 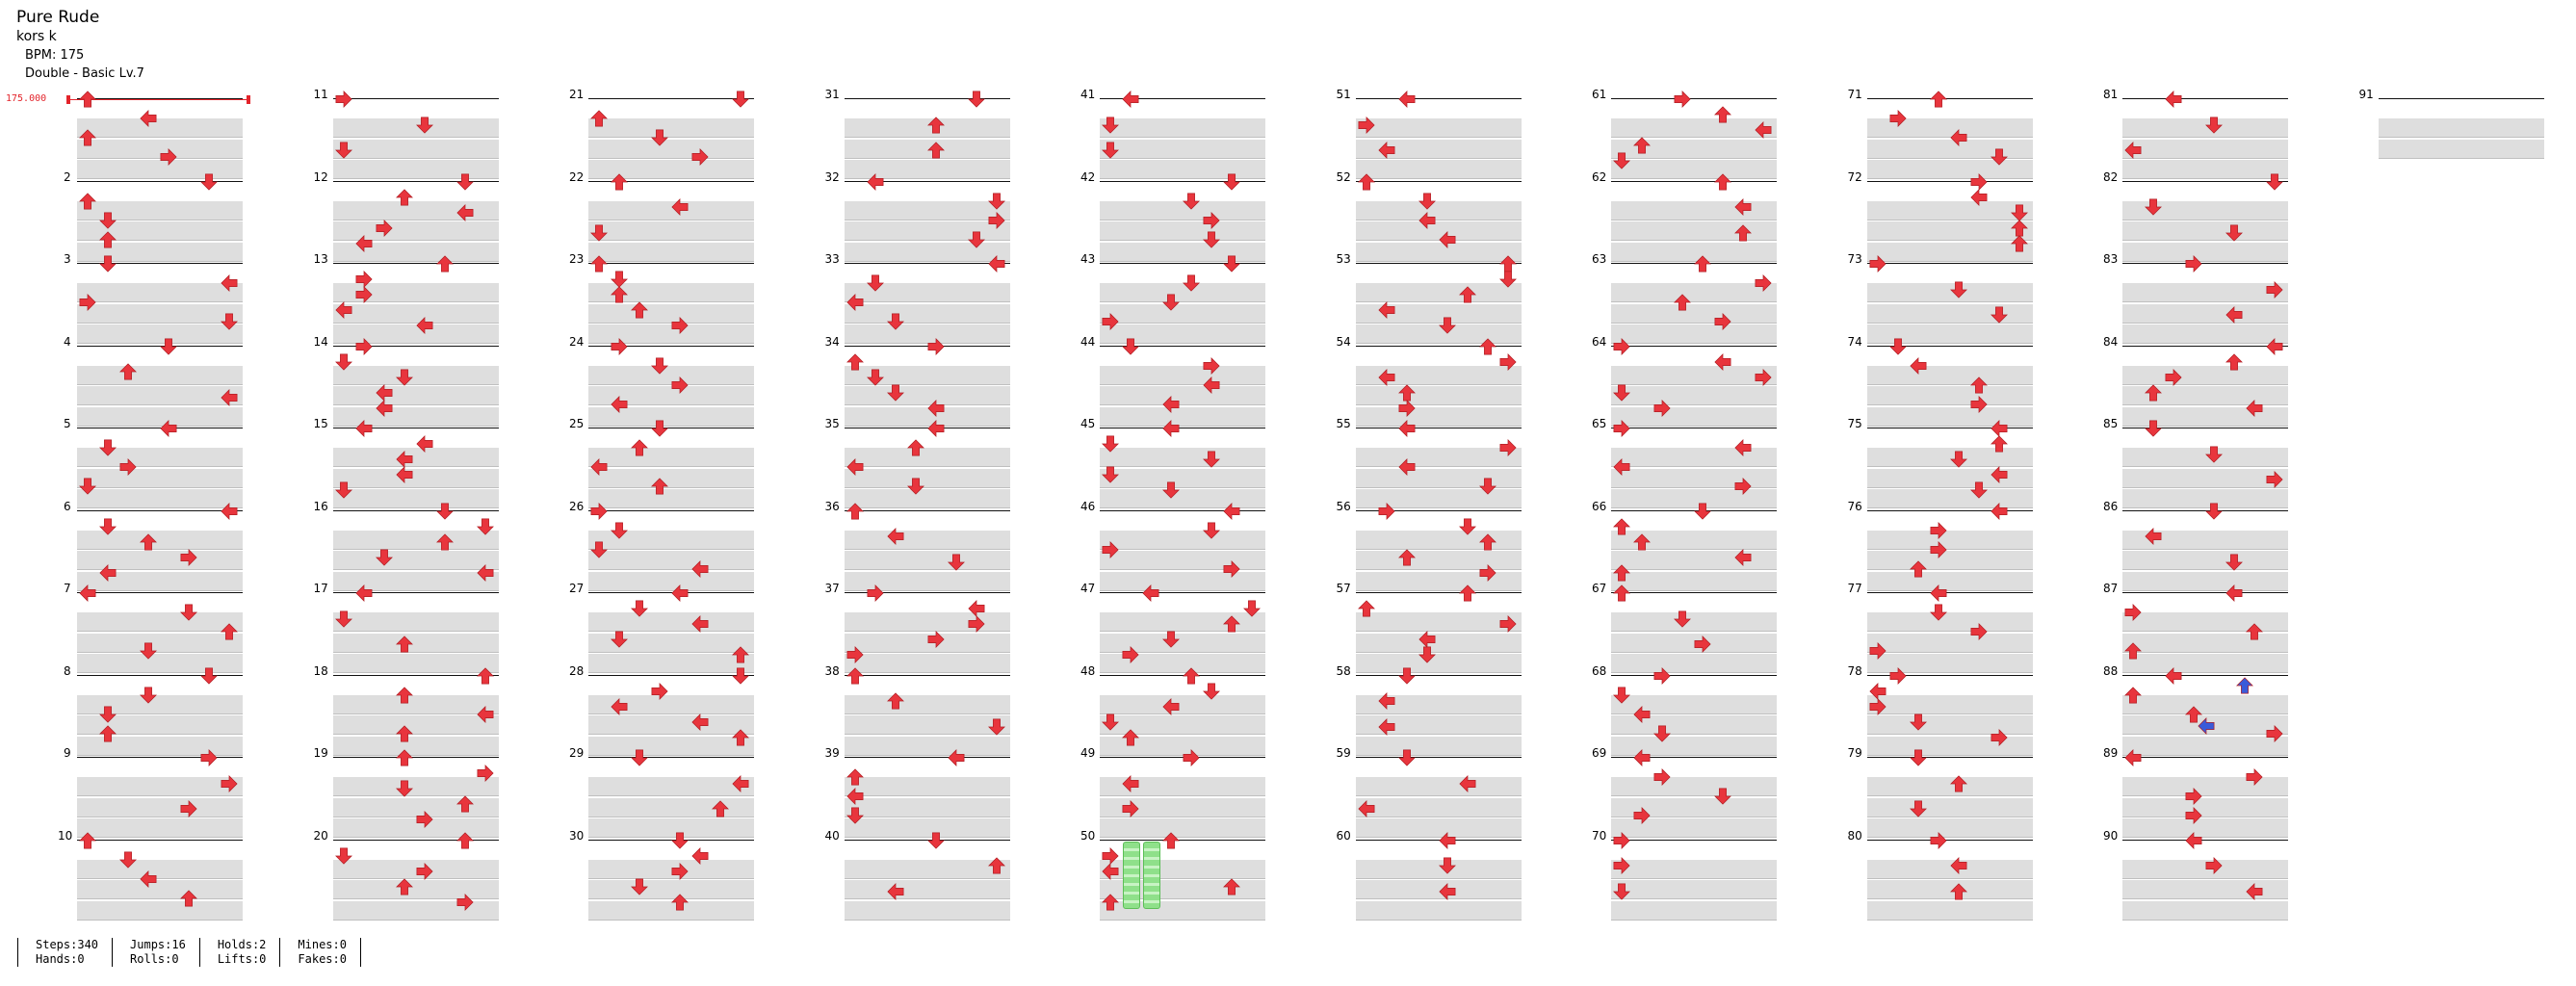 What do you see at coordinates (832, 176) in the screenshot?
I see `measure-number: 32` at bounding box center [832, 176].